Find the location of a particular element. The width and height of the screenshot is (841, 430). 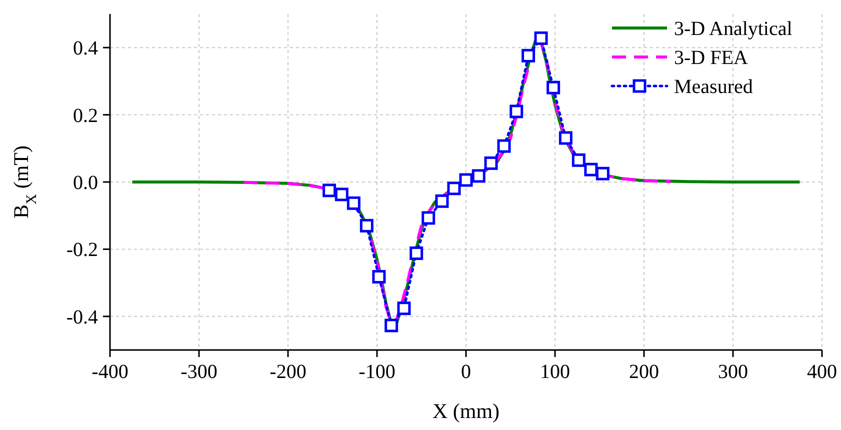

x-tick-label: 100 is located at coordinates (555, 372).